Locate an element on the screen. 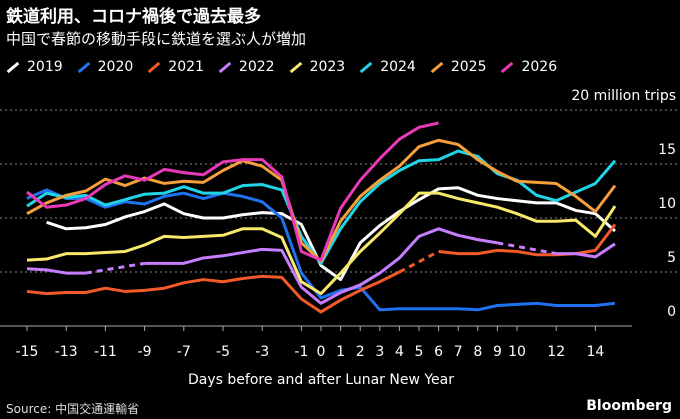  x-tick-label: -3 is located at coordinates (262, 352).